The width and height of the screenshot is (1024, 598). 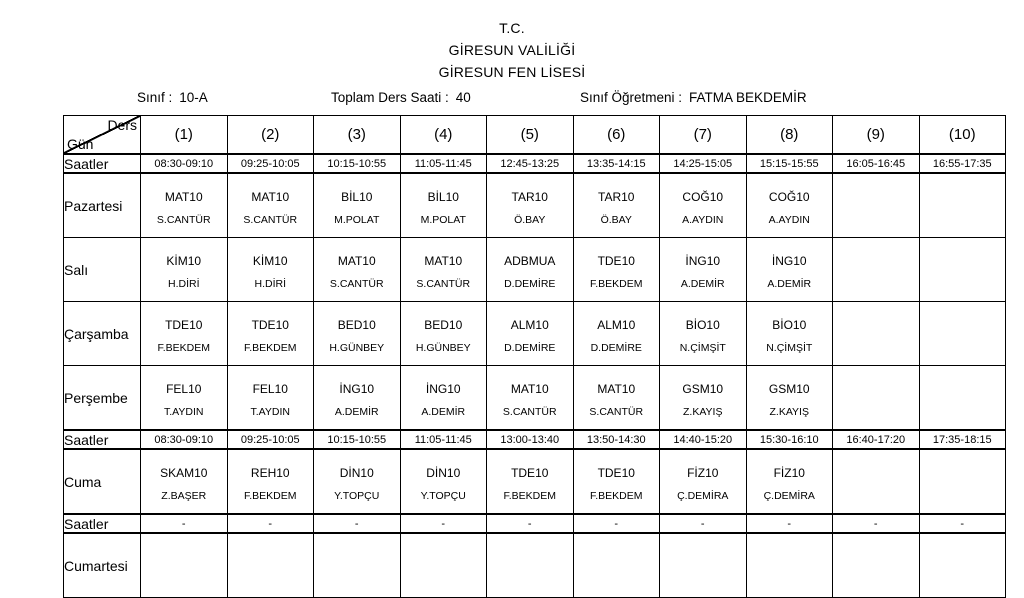 What do you see at coordinates (703, 269) in the screenshot?
I see `lesson-cell: İNG10 A.DEMİR` at bounding box center [703, 269].